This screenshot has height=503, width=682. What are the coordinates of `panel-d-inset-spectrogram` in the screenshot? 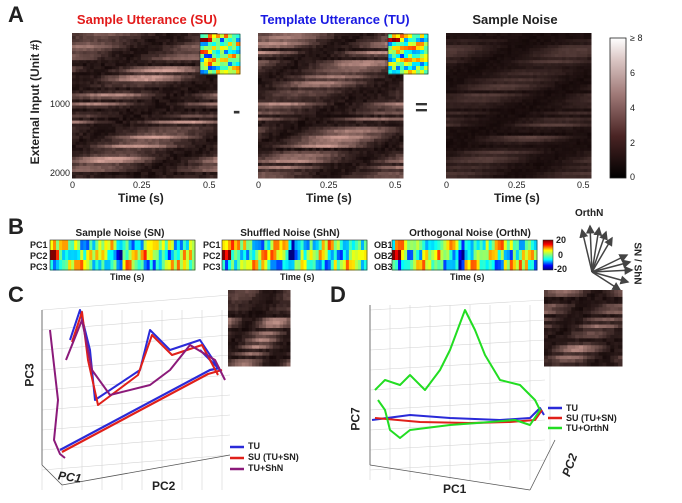 It's located at (583, 328).